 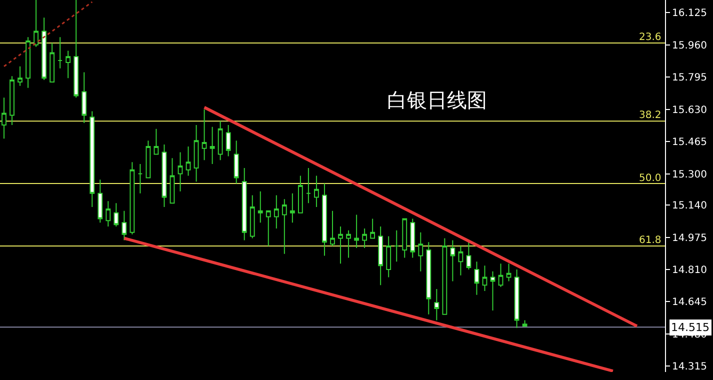 I want to click on annotation: 61.8, so click(x=650, y=240).